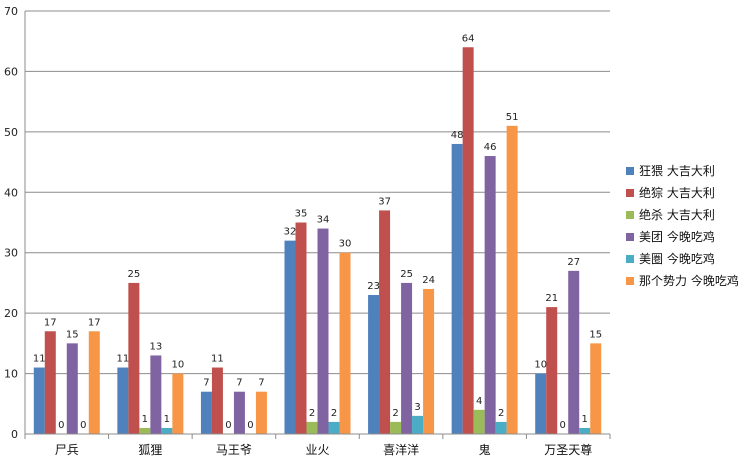 The height and width of the screenshot is (466, 750). I want to click on data-label: 4, so click(479, 401).